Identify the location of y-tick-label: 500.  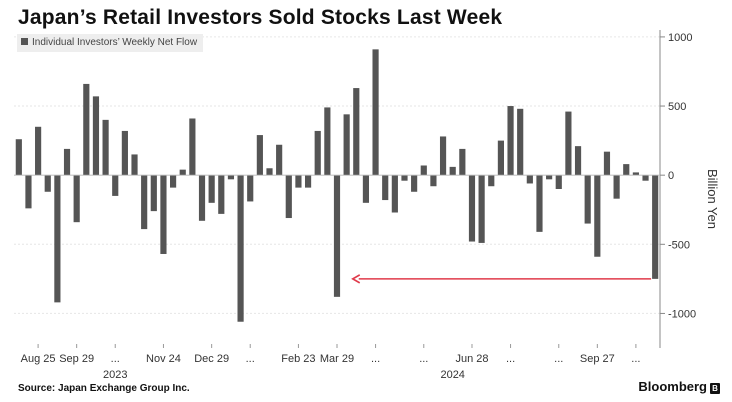
(677, 107).